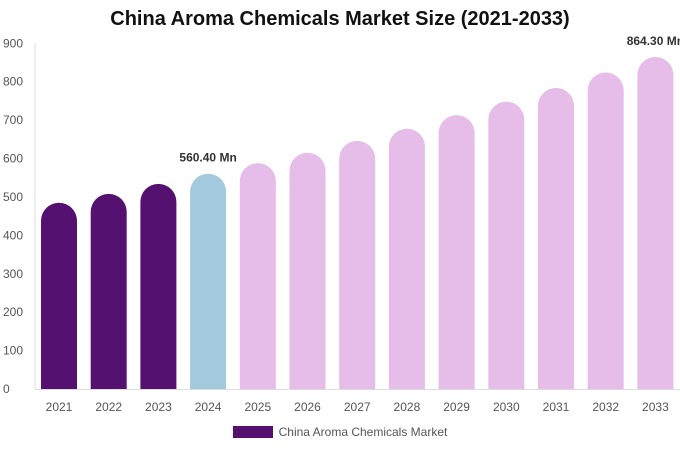 This screenshot has width=680, height=450. I want to click on y-tick-label: 400, so click(13, 235).